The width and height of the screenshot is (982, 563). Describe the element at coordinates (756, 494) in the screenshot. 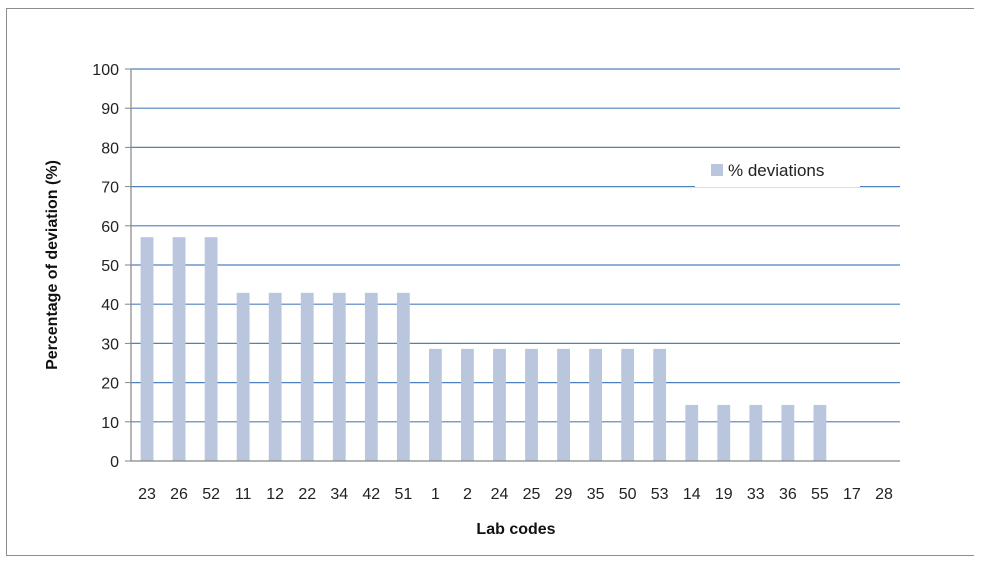

I see `x-tick-label: 33` at that location.